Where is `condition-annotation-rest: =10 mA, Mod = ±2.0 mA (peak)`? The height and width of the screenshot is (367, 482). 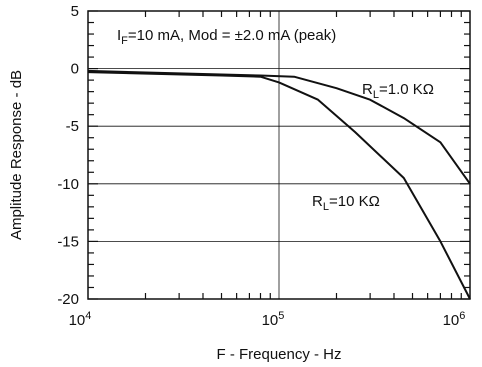
condition-annotation-rest: =10 mA, Mod = ±2.0 mA (peak) is located at coordinates (232, 35).